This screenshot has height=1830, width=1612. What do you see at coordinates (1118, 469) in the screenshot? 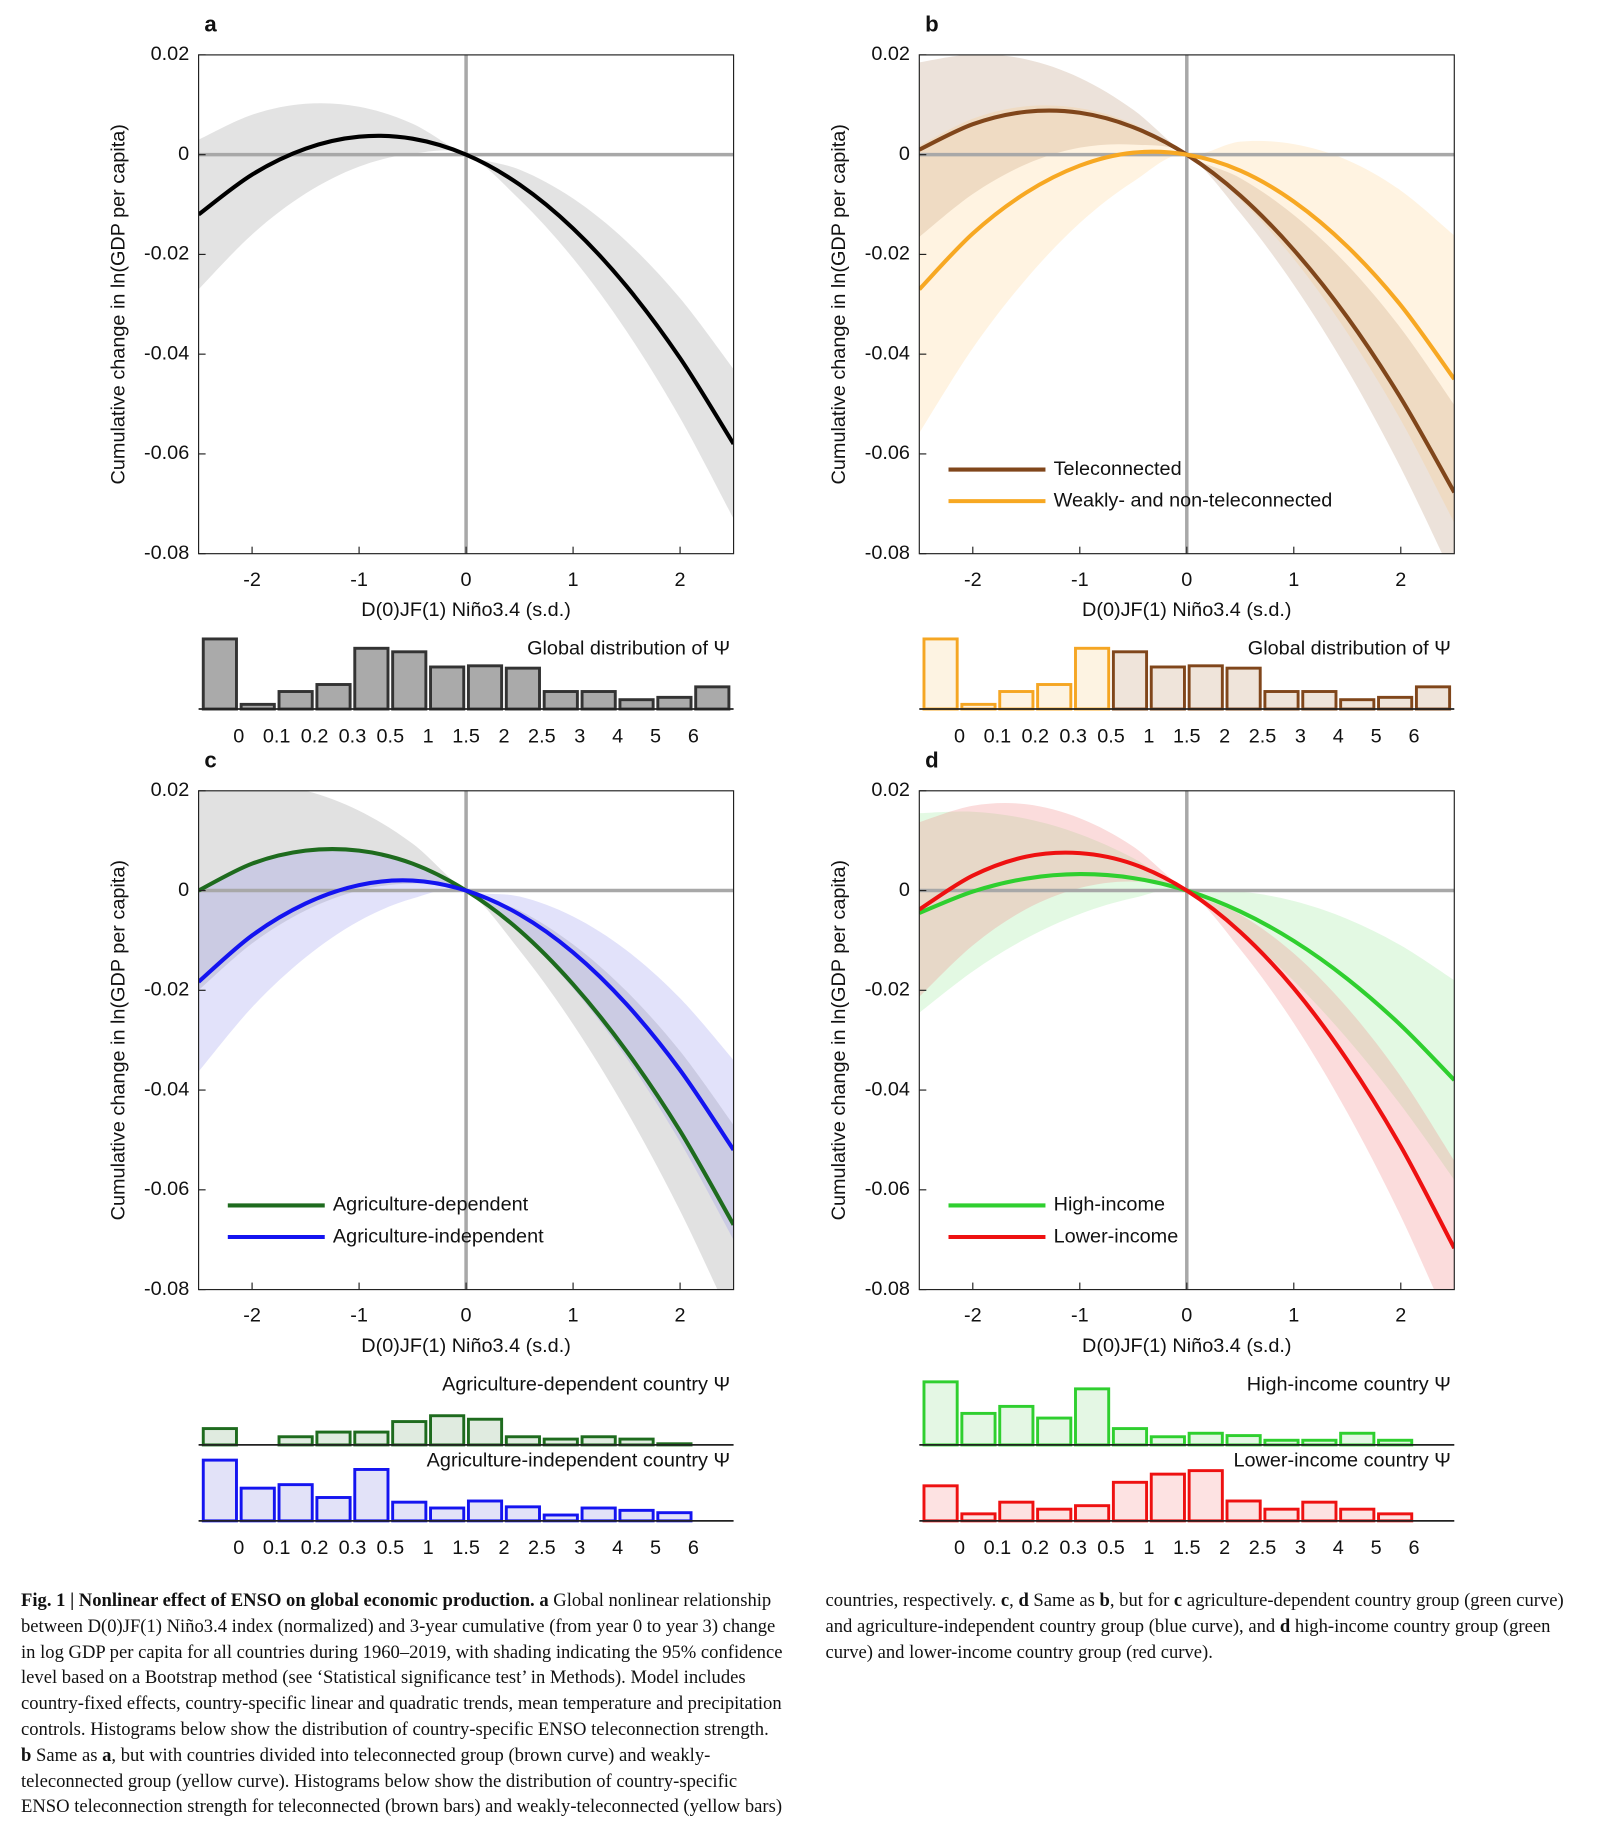
I see `legend-label: Teleconnected` at bounding box center [1118, 469].